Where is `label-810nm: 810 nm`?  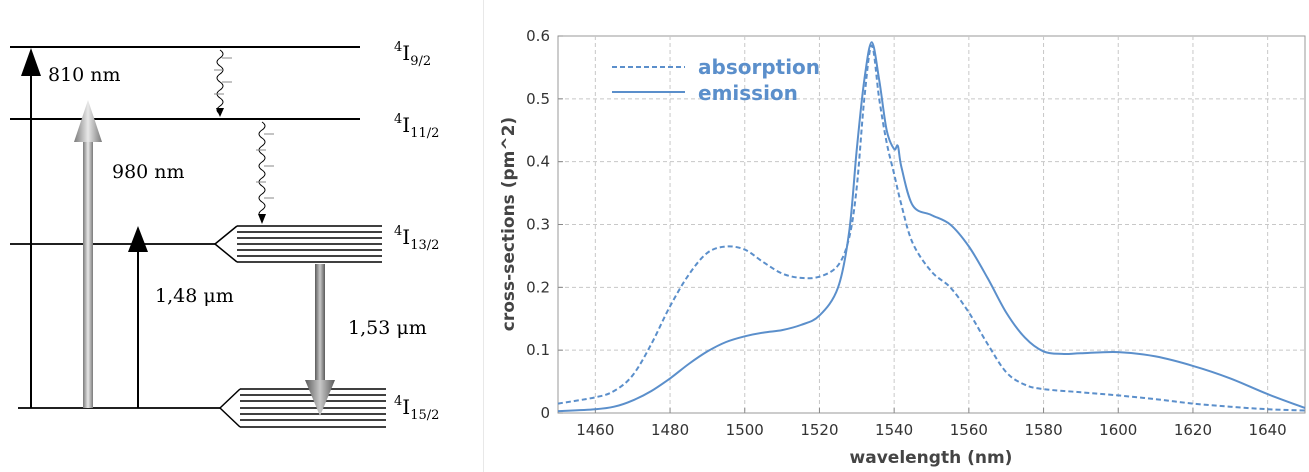 label-810nm: 810 nm is located at coordinates (84, 75).